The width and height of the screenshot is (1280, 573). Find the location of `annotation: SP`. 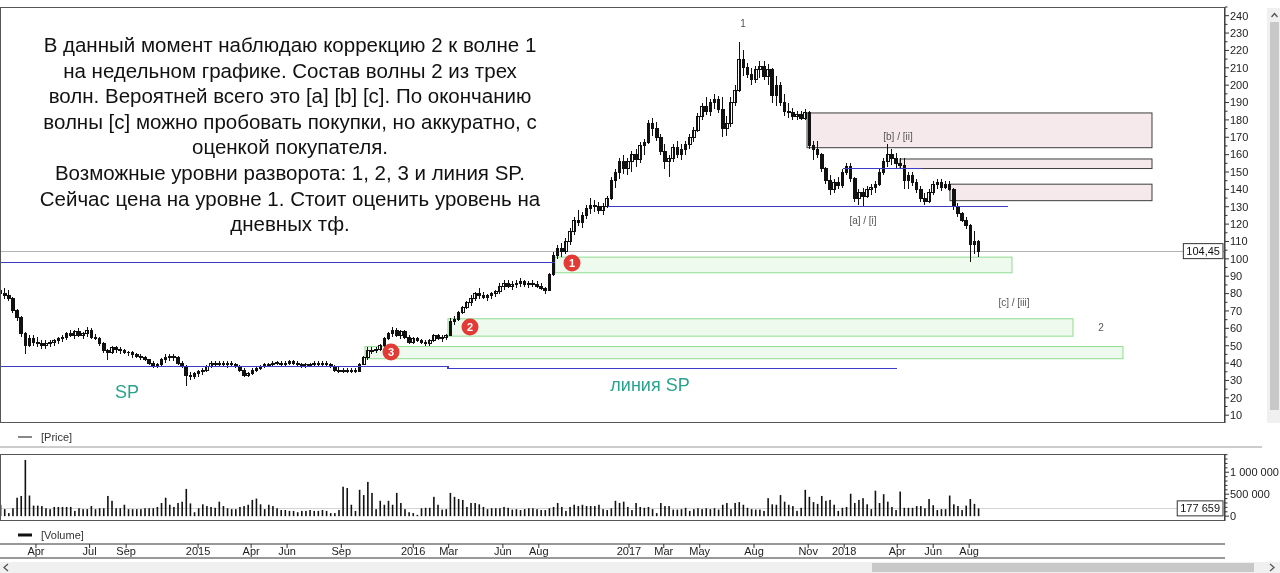

annotation: SP is located at coordinates (127, 392).